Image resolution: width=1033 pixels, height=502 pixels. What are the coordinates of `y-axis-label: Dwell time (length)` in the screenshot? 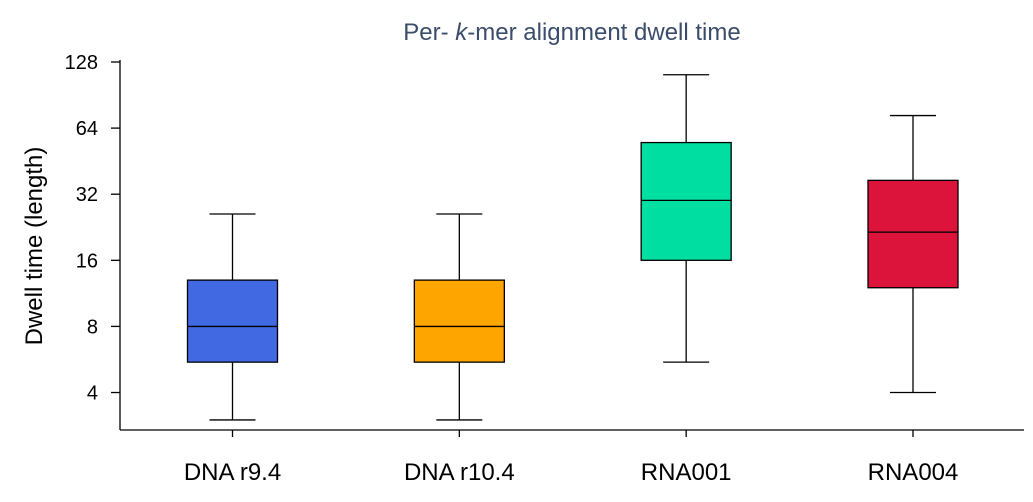 It's located at (34, 246).